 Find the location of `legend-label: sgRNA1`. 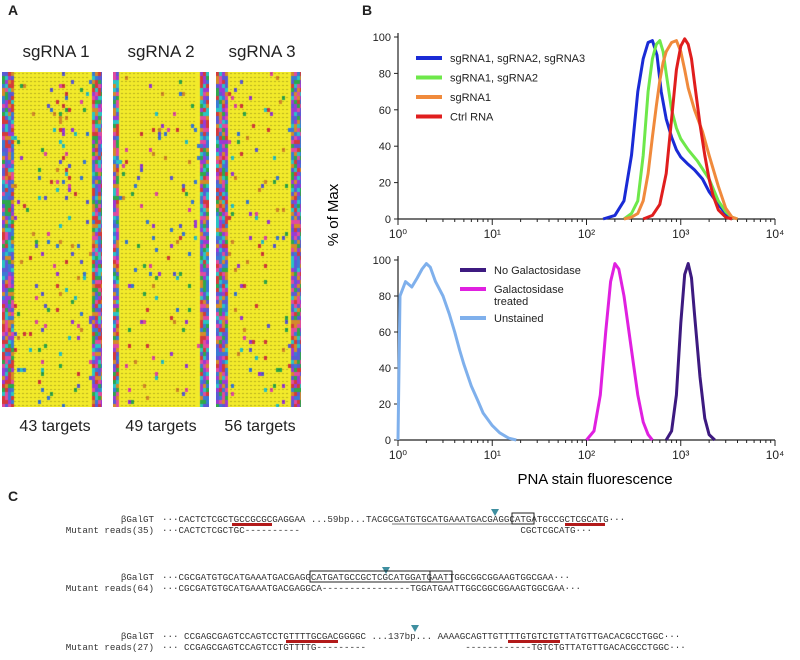

legend-label: sgRNA1 is located at coordinates (470, 98).